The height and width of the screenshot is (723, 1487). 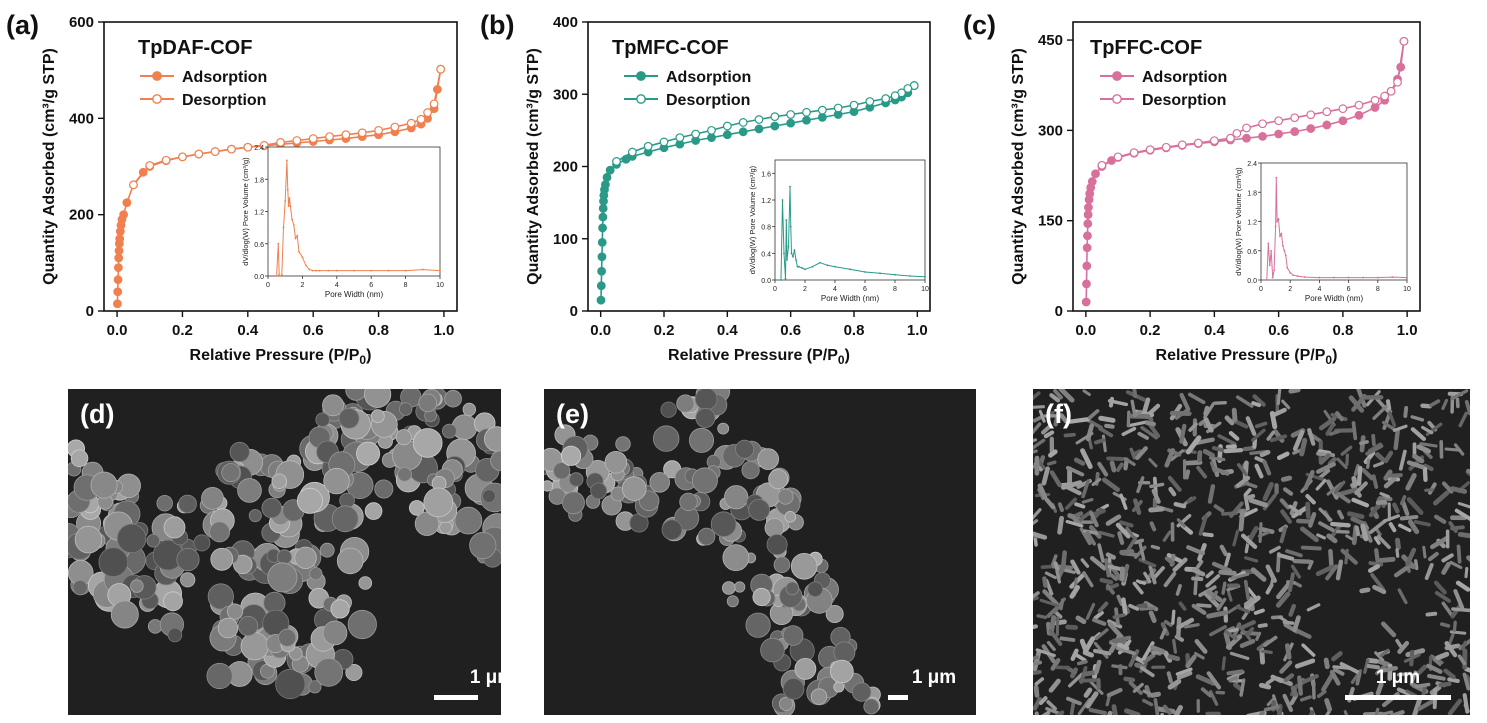 I want to click on inset-x-axis-label: Pore Width (nm), so click(x=1334, y=298).